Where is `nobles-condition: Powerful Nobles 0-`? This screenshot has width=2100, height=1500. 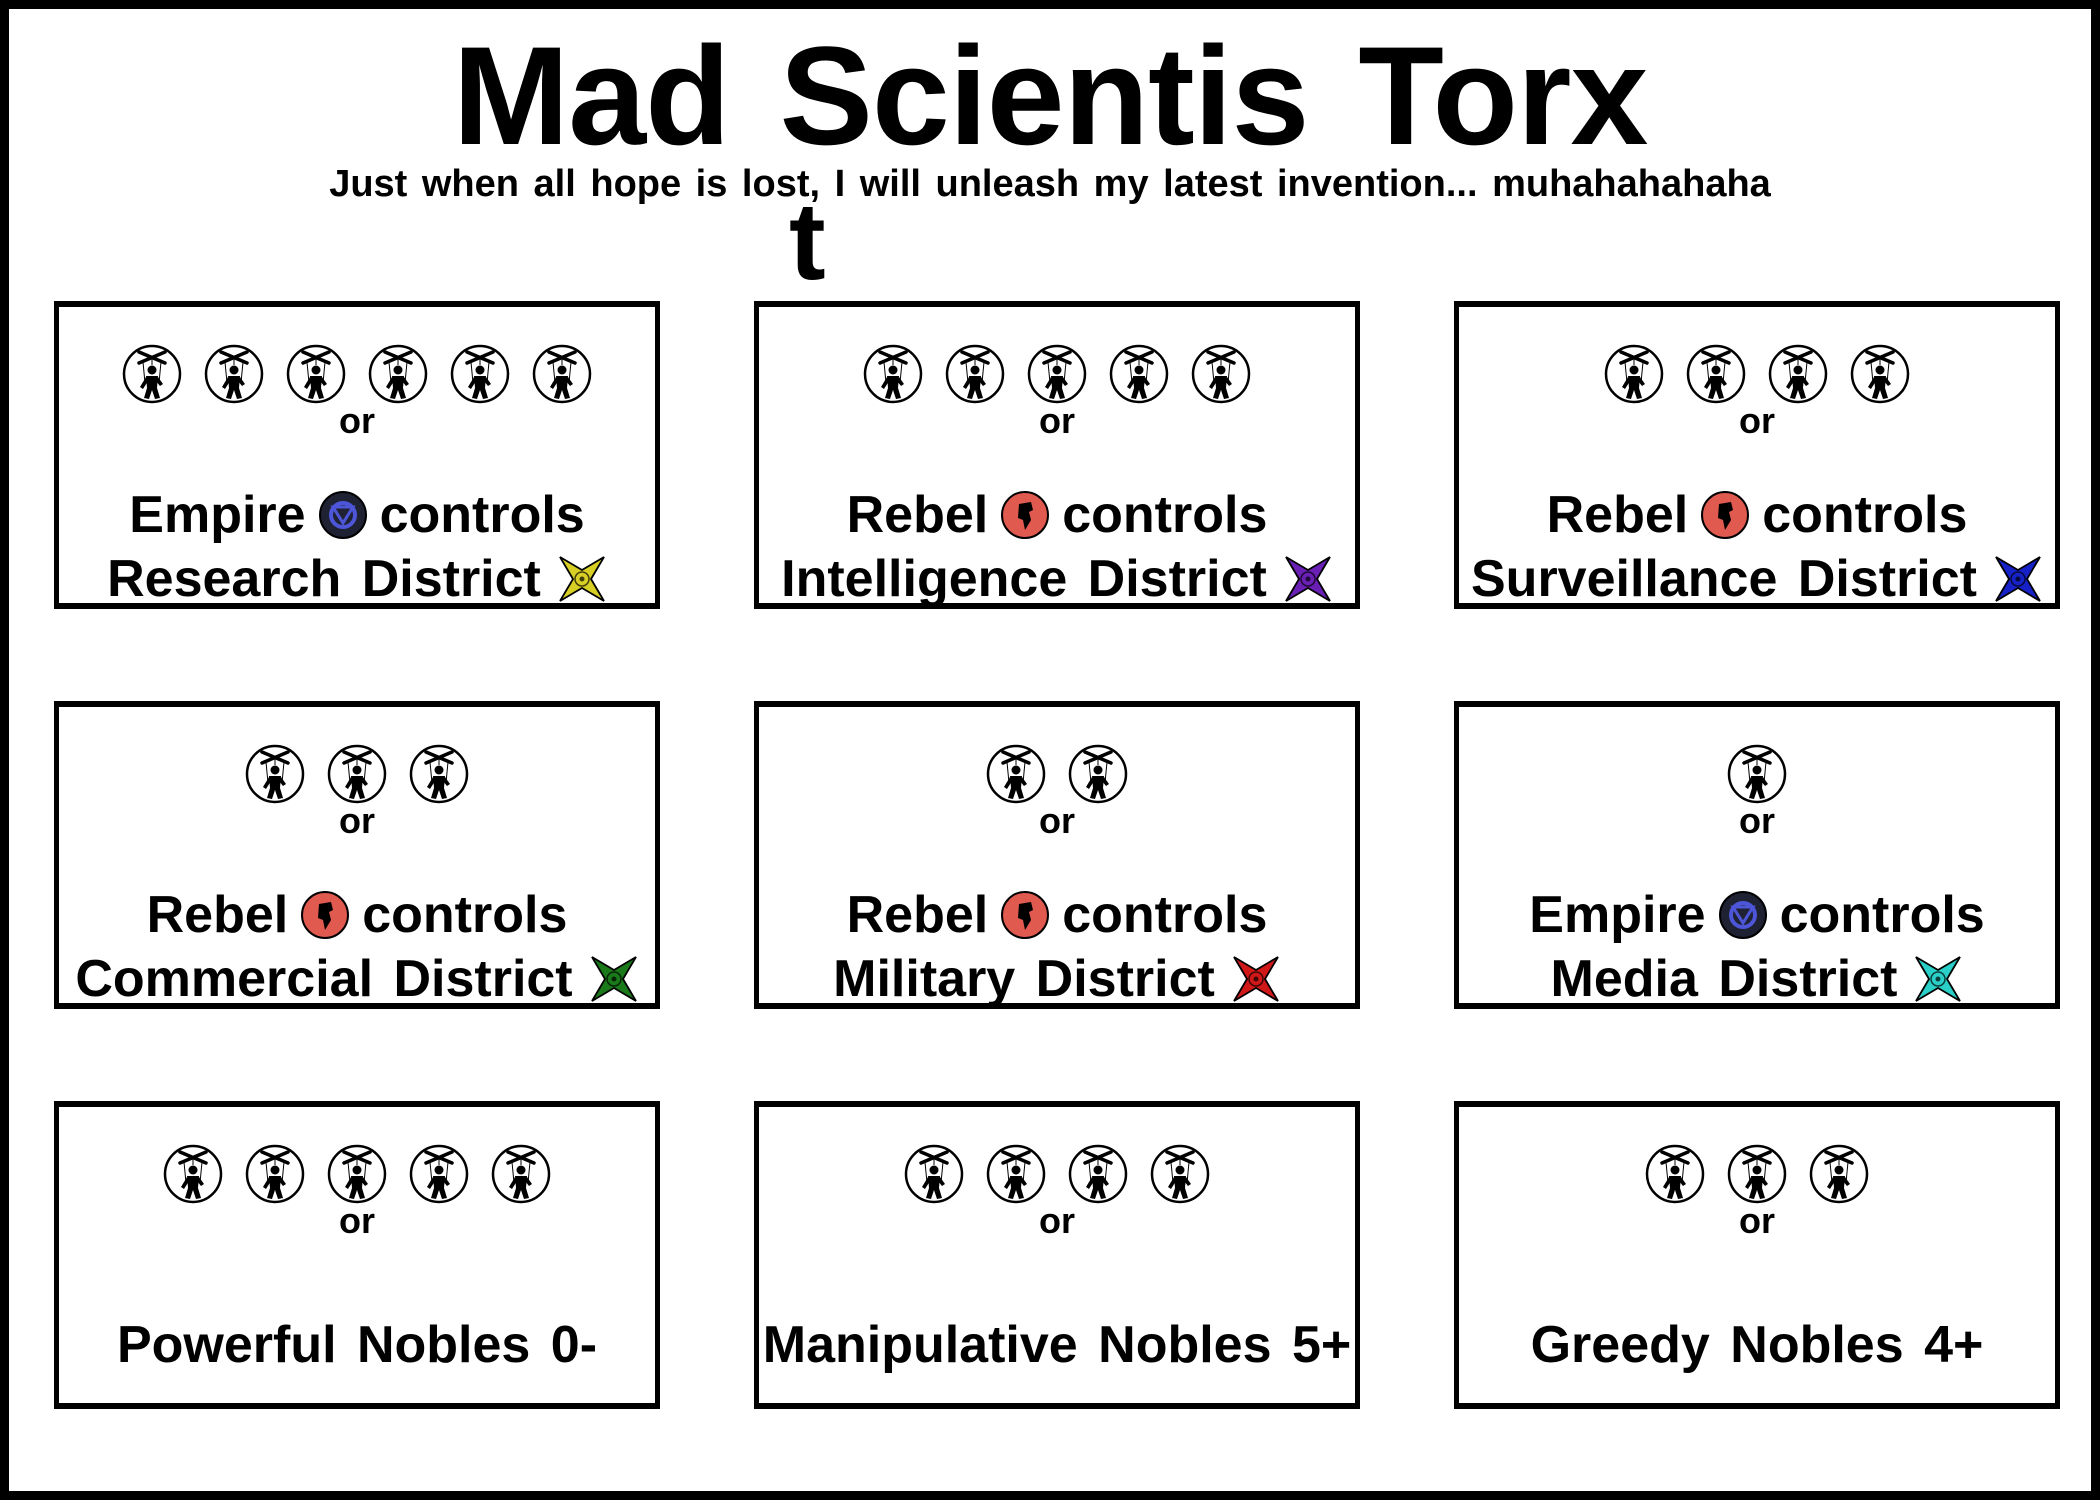
nobles-condition: Powerful Nobles 0- is located at coordinates (357, 1345).